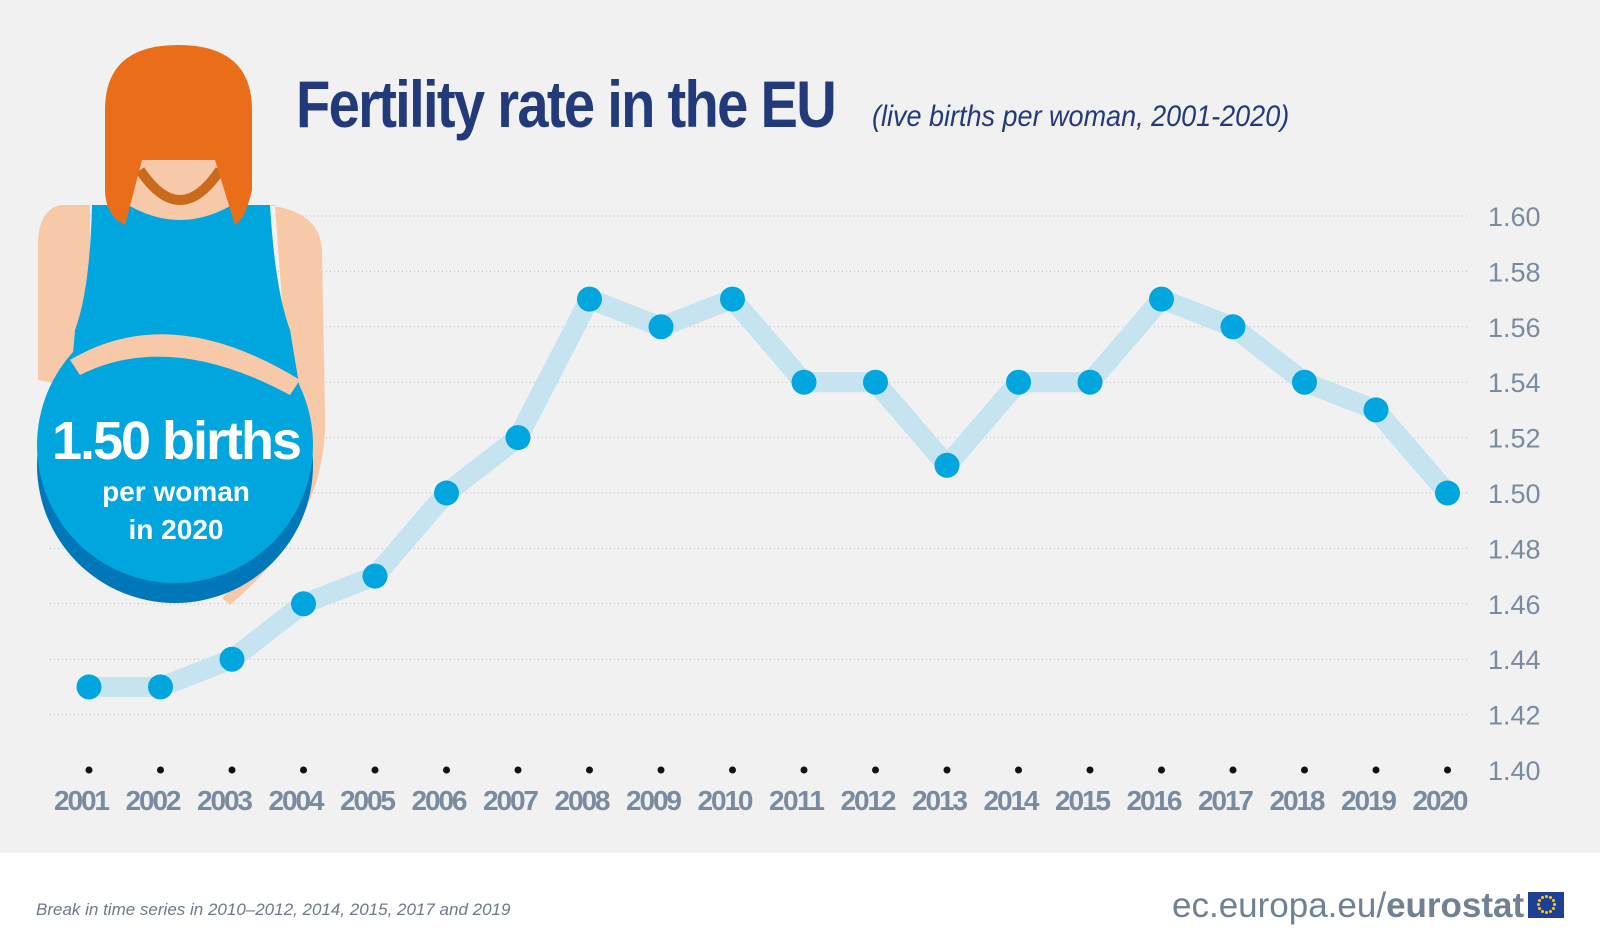 Image resolution: width=1600 pixels, height=945 pixels. Describe the element at coordinates (1279, 905) in the screenshot. I see `logo-domain: ec.europa.eu/` at that location.